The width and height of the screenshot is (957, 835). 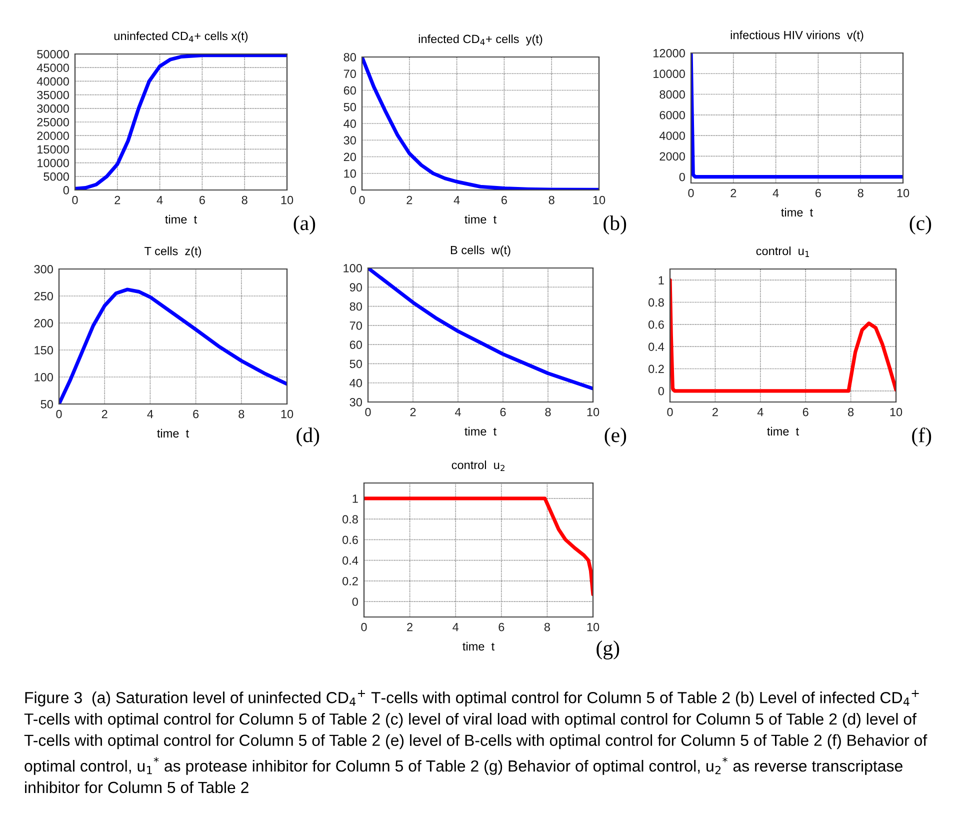 I want to click on text: (b), so click(x=615, y=225).